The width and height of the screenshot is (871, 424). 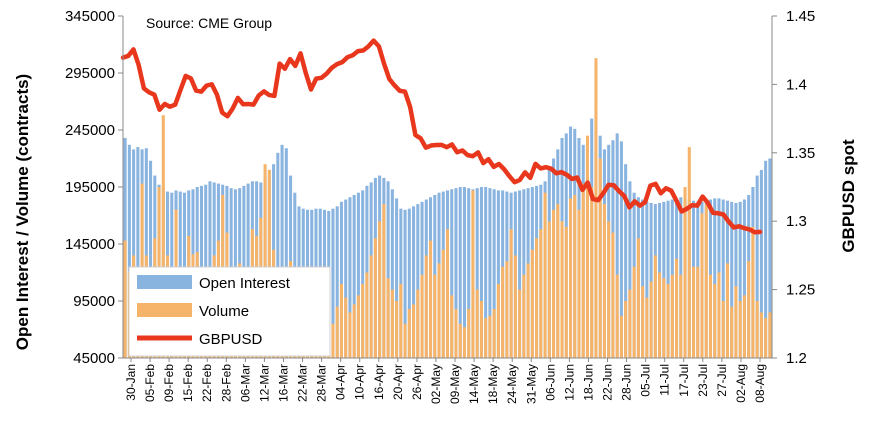 What do you see at coordinates (741, 383) in the screenshot?
I see `x-tick-label: 02-Aug` at bounding box center [741, 383].